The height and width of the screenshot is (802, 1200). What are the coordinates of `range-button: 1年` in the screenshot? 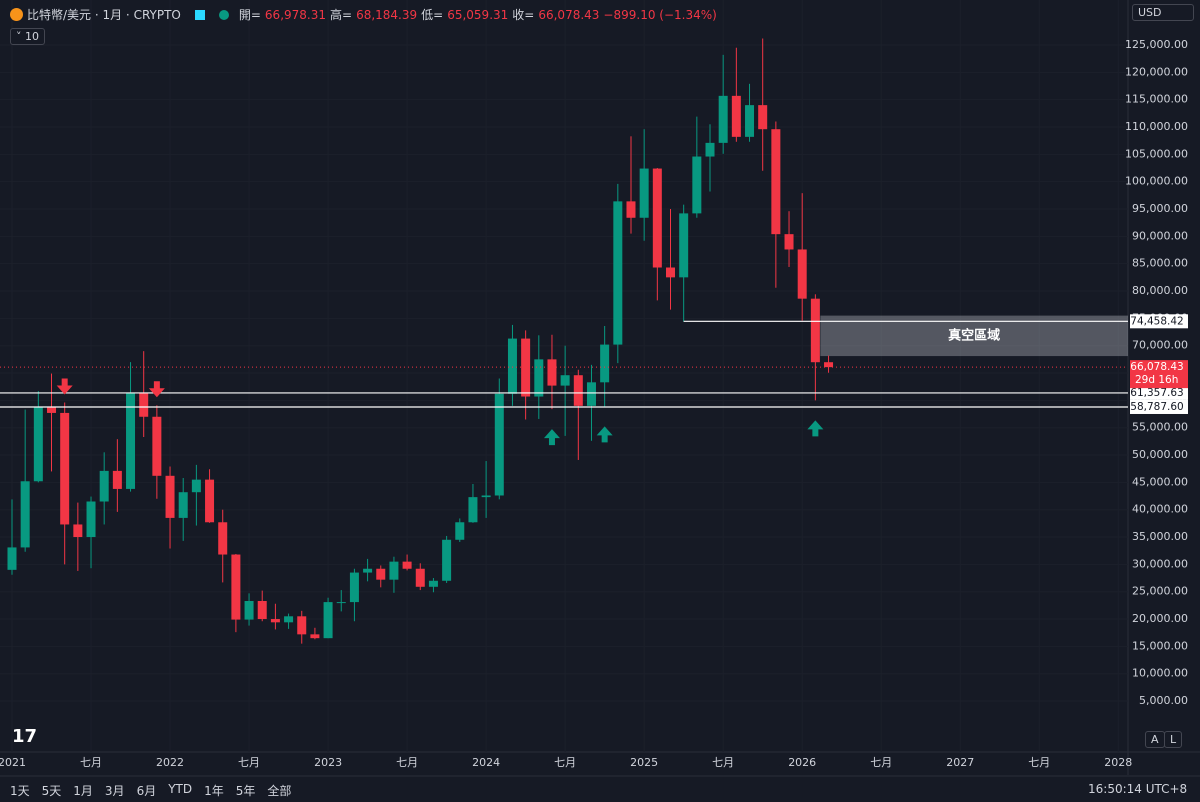 It's located at (214, 791).